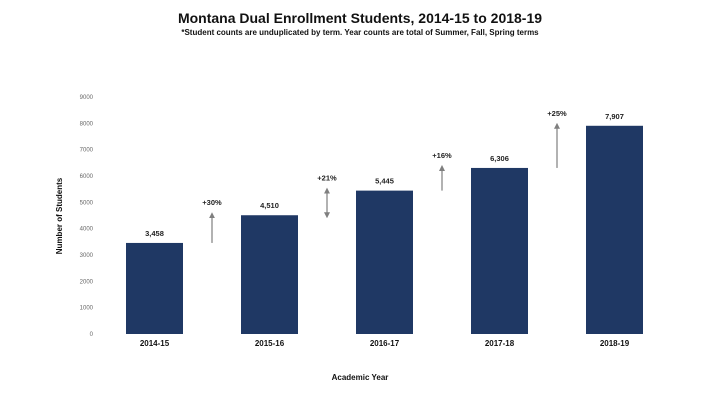  I want to click on y-axis-title: Number of Students, so click(59, 215).